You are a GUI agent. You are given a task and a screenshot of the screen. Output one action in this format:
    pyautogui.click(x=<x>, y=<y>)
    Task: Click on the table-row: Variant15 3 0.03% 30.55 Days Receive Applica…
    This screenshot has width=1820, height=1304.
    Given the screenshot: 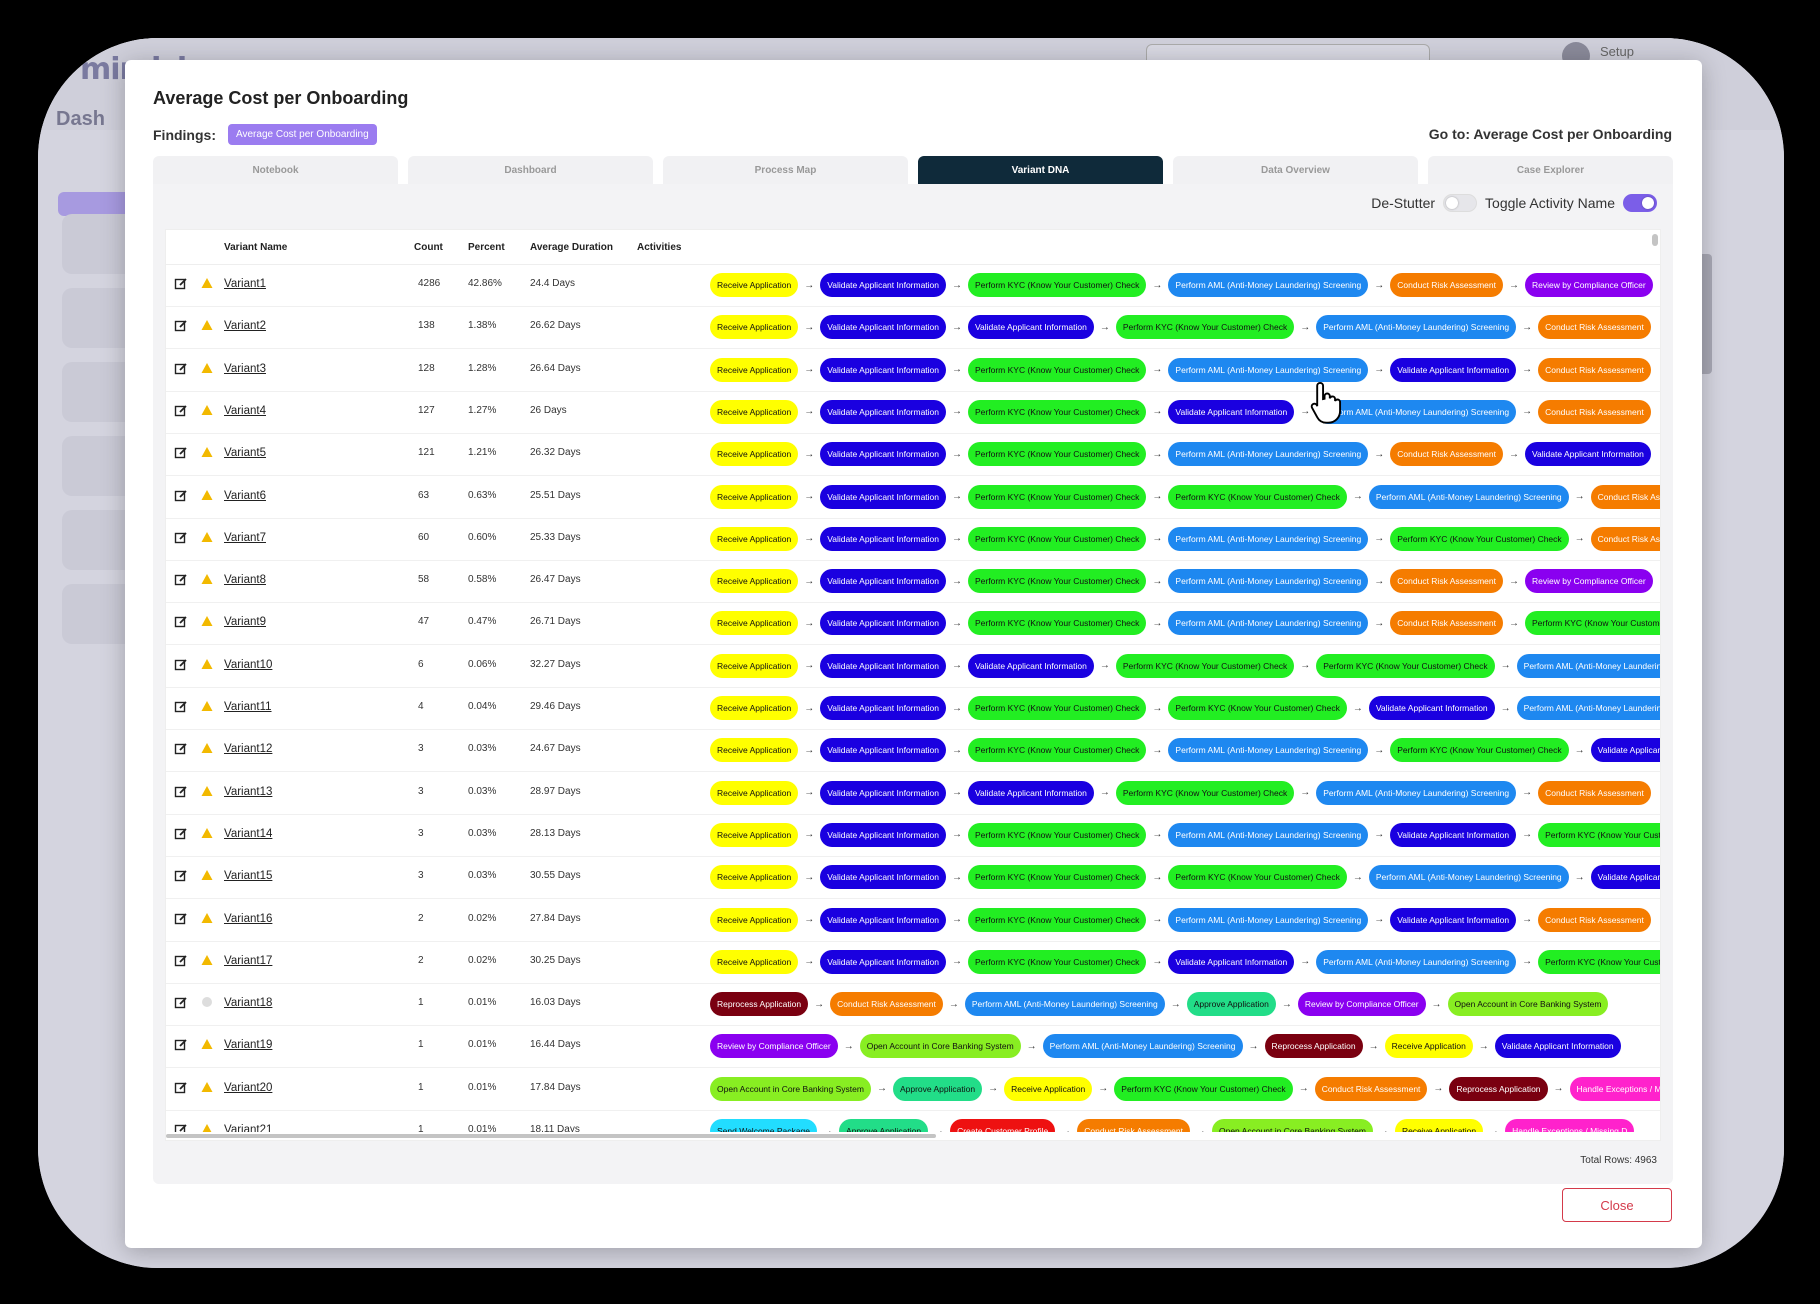 What is the action you would take?
    pyautogui.click(x=913, y=878)
    